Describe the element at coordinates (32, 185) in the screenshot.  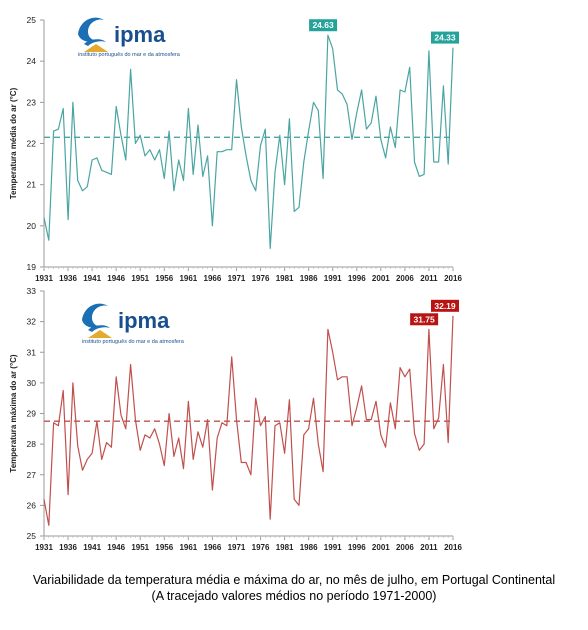
I see `y-tick-label: 21` at that location.